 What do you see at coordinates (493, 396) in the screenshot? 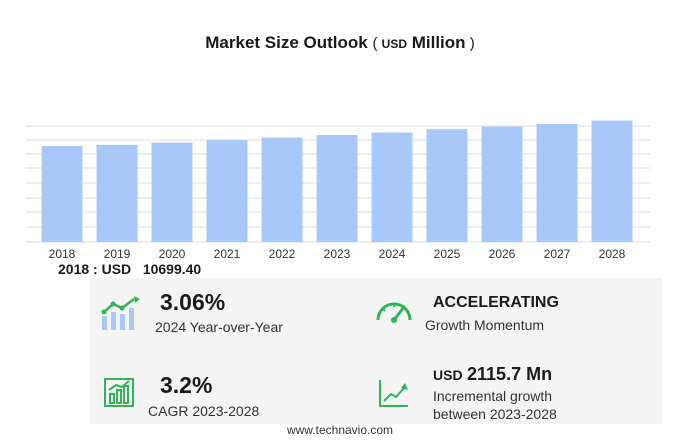
I see `kpi-incremental-label-1: Incremental growth` at bounding box center [493, 396].